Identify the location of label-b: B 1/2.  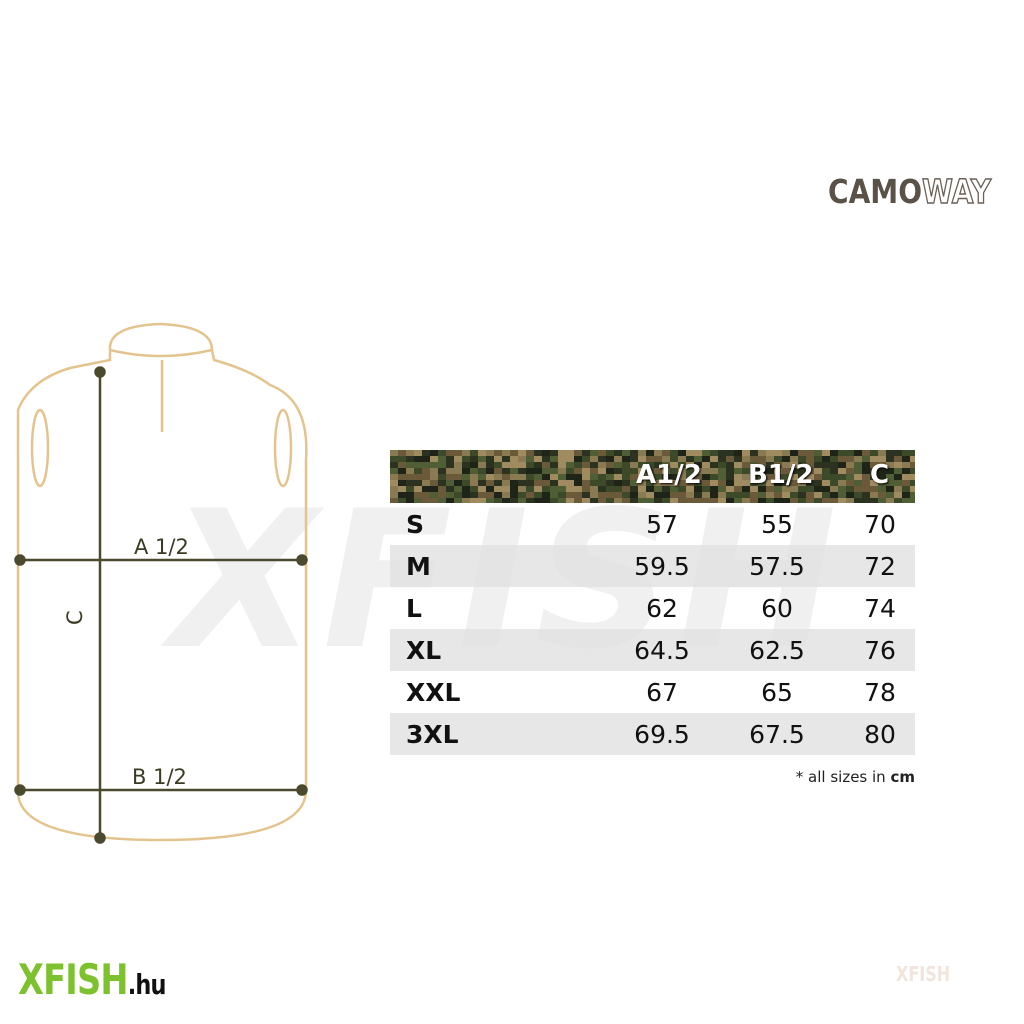
(159, 777).